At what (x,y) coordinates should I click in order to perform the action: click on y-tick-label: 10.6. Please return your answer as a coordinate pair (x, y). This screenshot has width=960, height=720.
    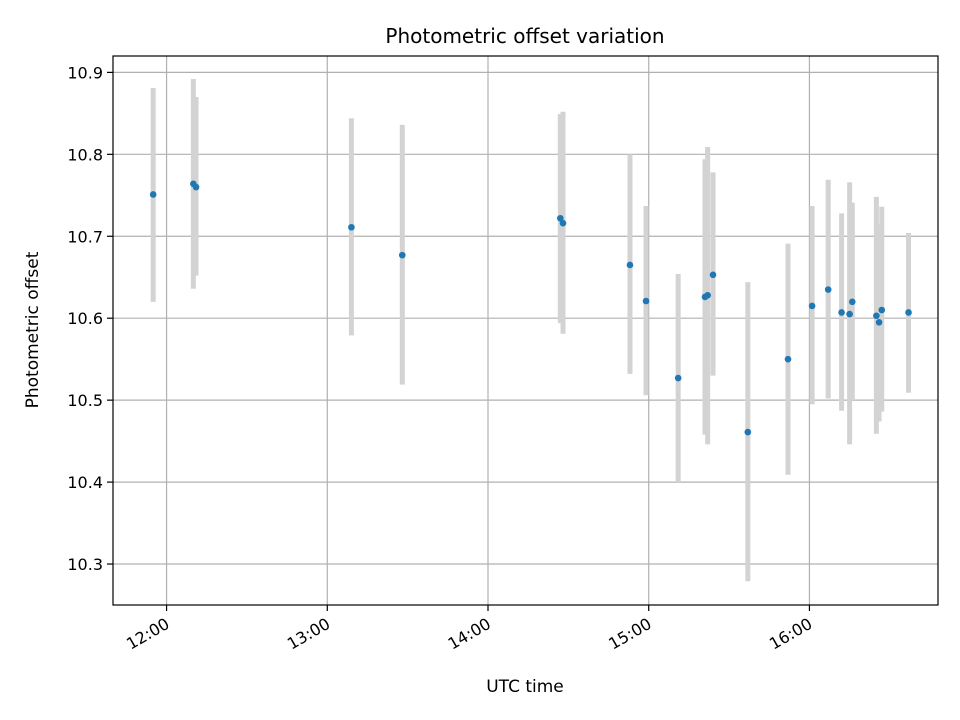
    Looking at the image, I should click on (85, 318).